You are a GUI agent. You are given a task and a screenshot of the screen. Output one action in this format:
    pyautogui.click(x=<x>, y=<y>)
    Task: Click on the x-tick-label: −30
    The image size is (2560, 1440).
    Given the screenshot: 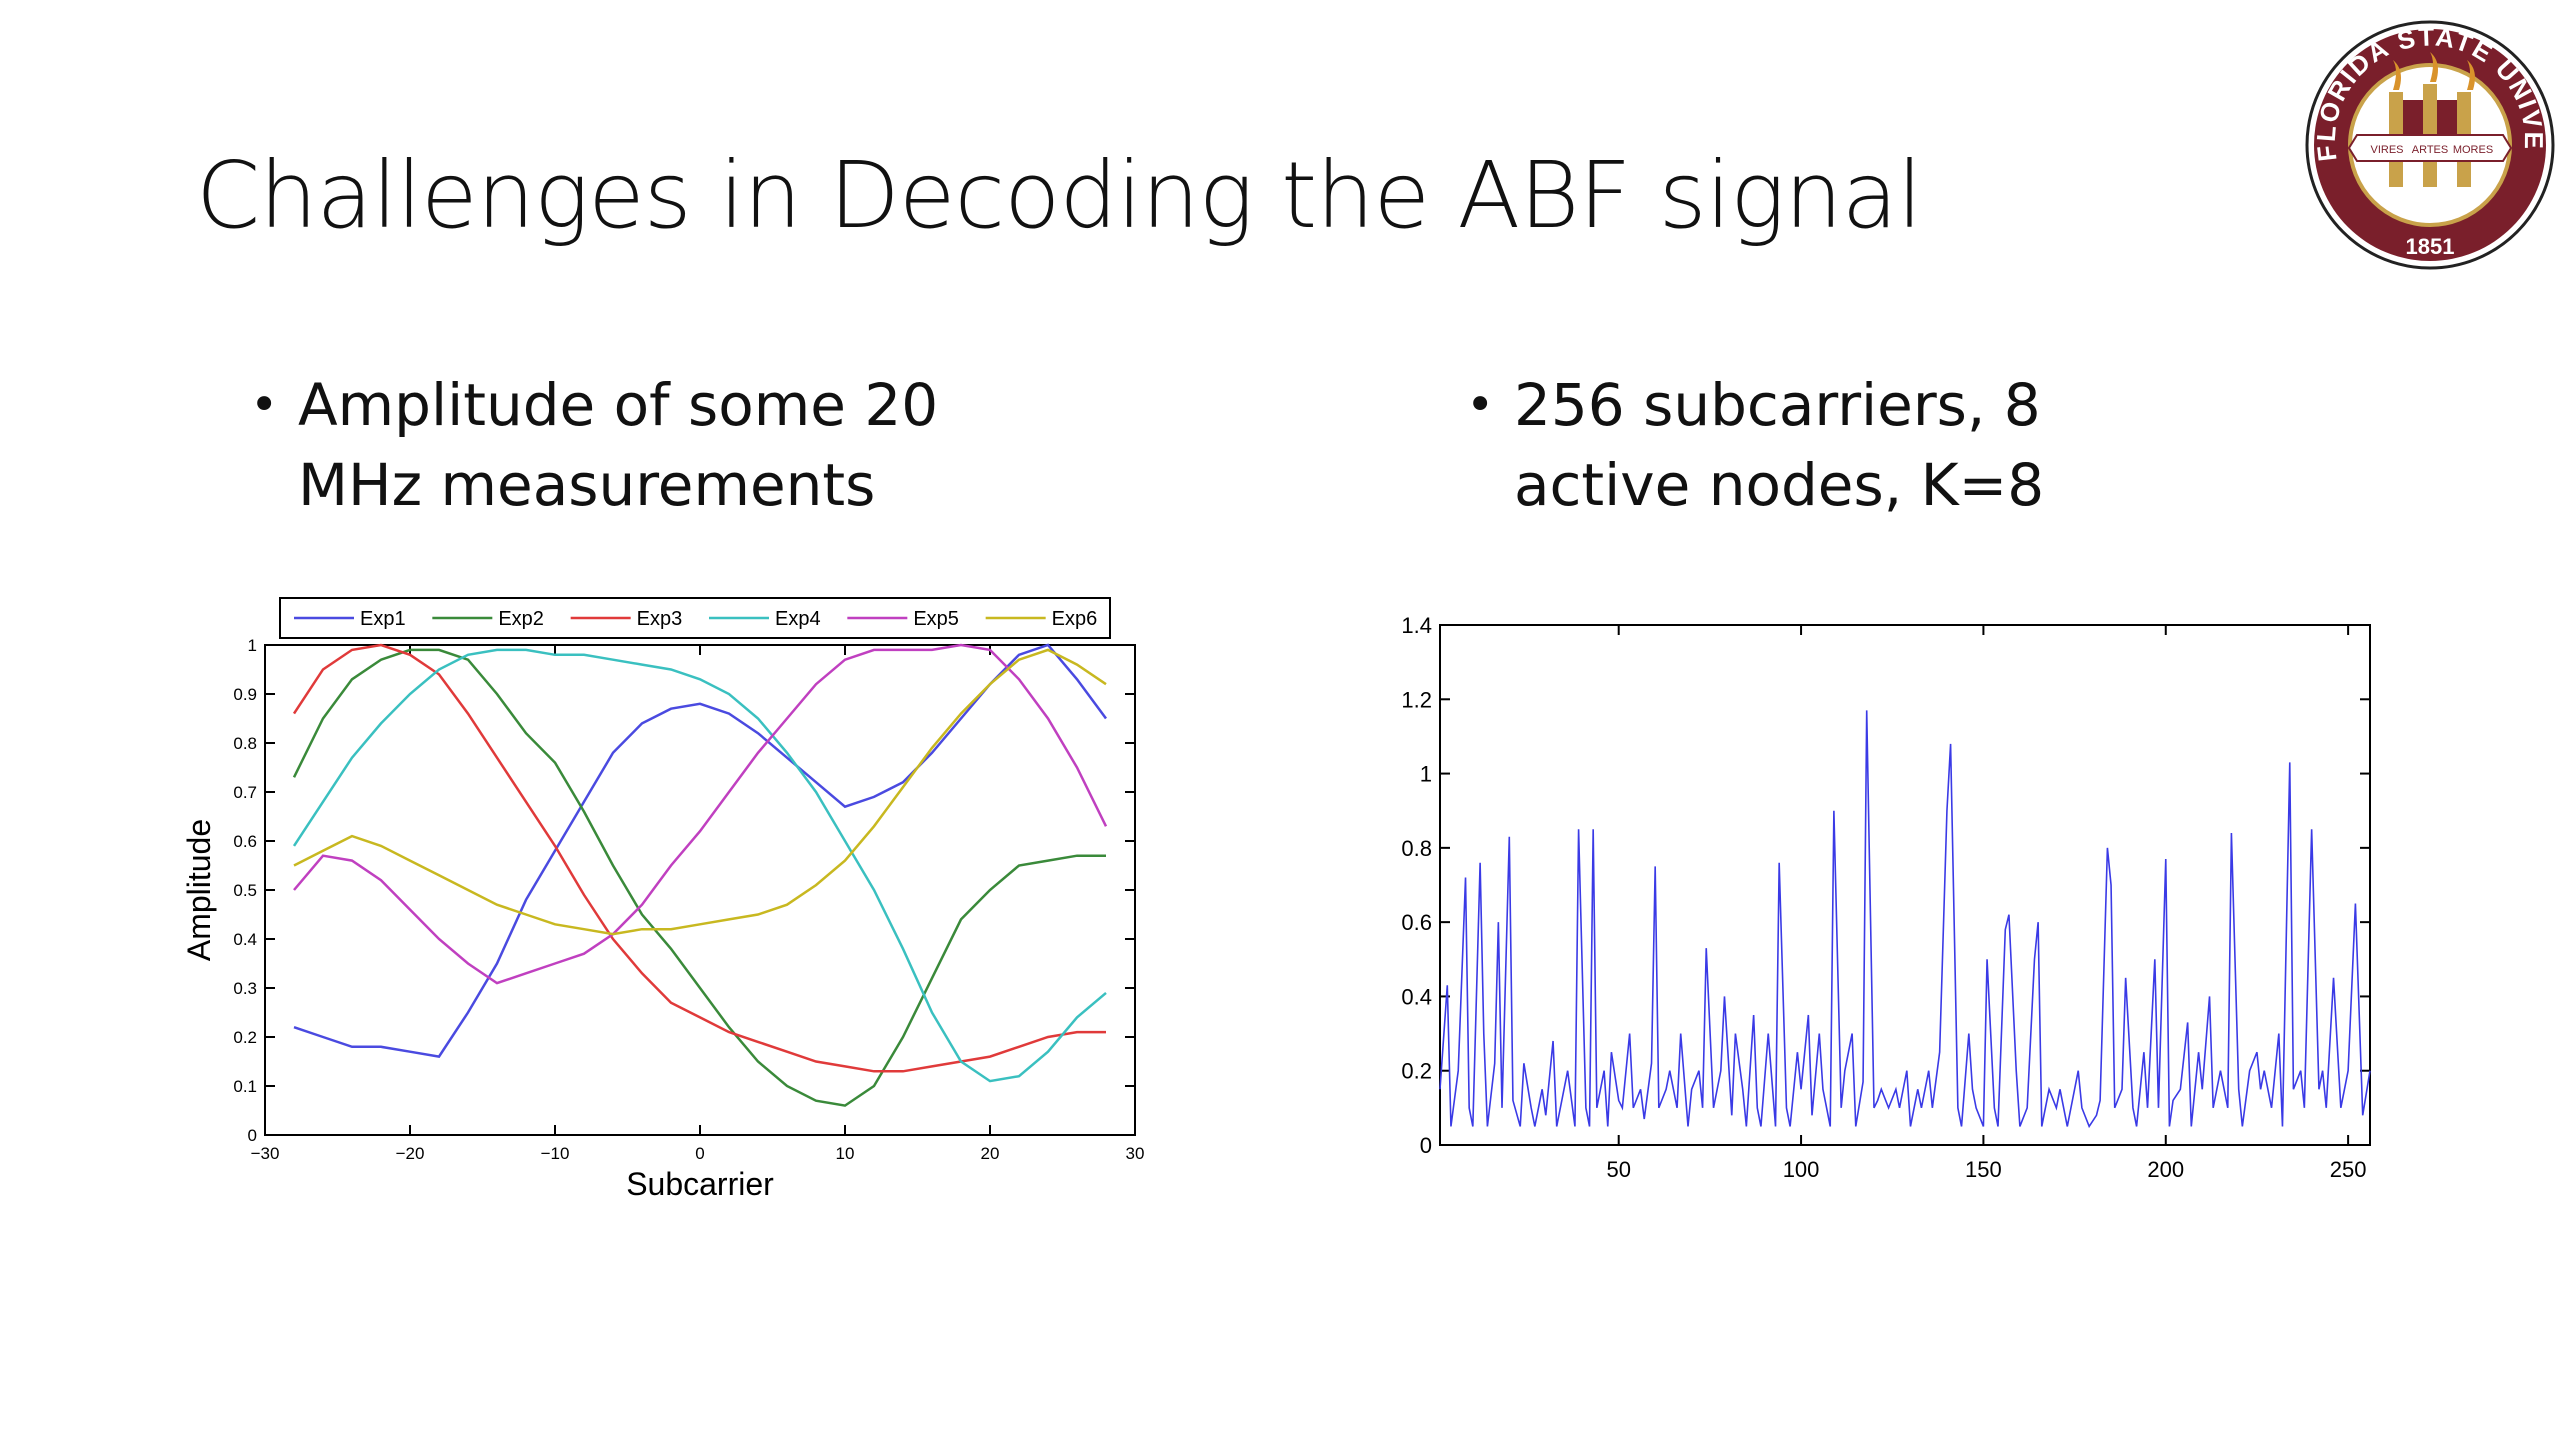 What is the action you would take?
    pyautogui.click(x=265, y=1153)
    